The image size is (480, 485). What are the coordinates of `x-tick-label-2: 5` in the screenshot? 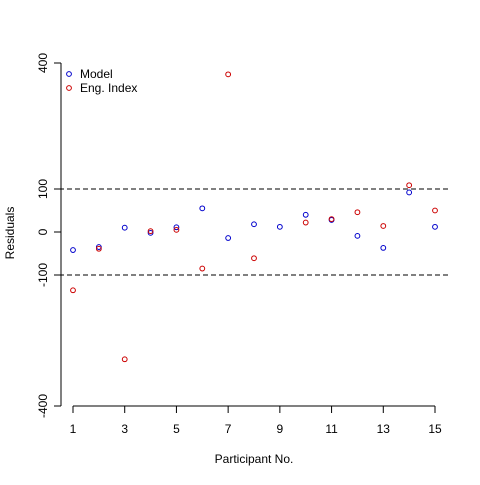 It's located at (176, 429).